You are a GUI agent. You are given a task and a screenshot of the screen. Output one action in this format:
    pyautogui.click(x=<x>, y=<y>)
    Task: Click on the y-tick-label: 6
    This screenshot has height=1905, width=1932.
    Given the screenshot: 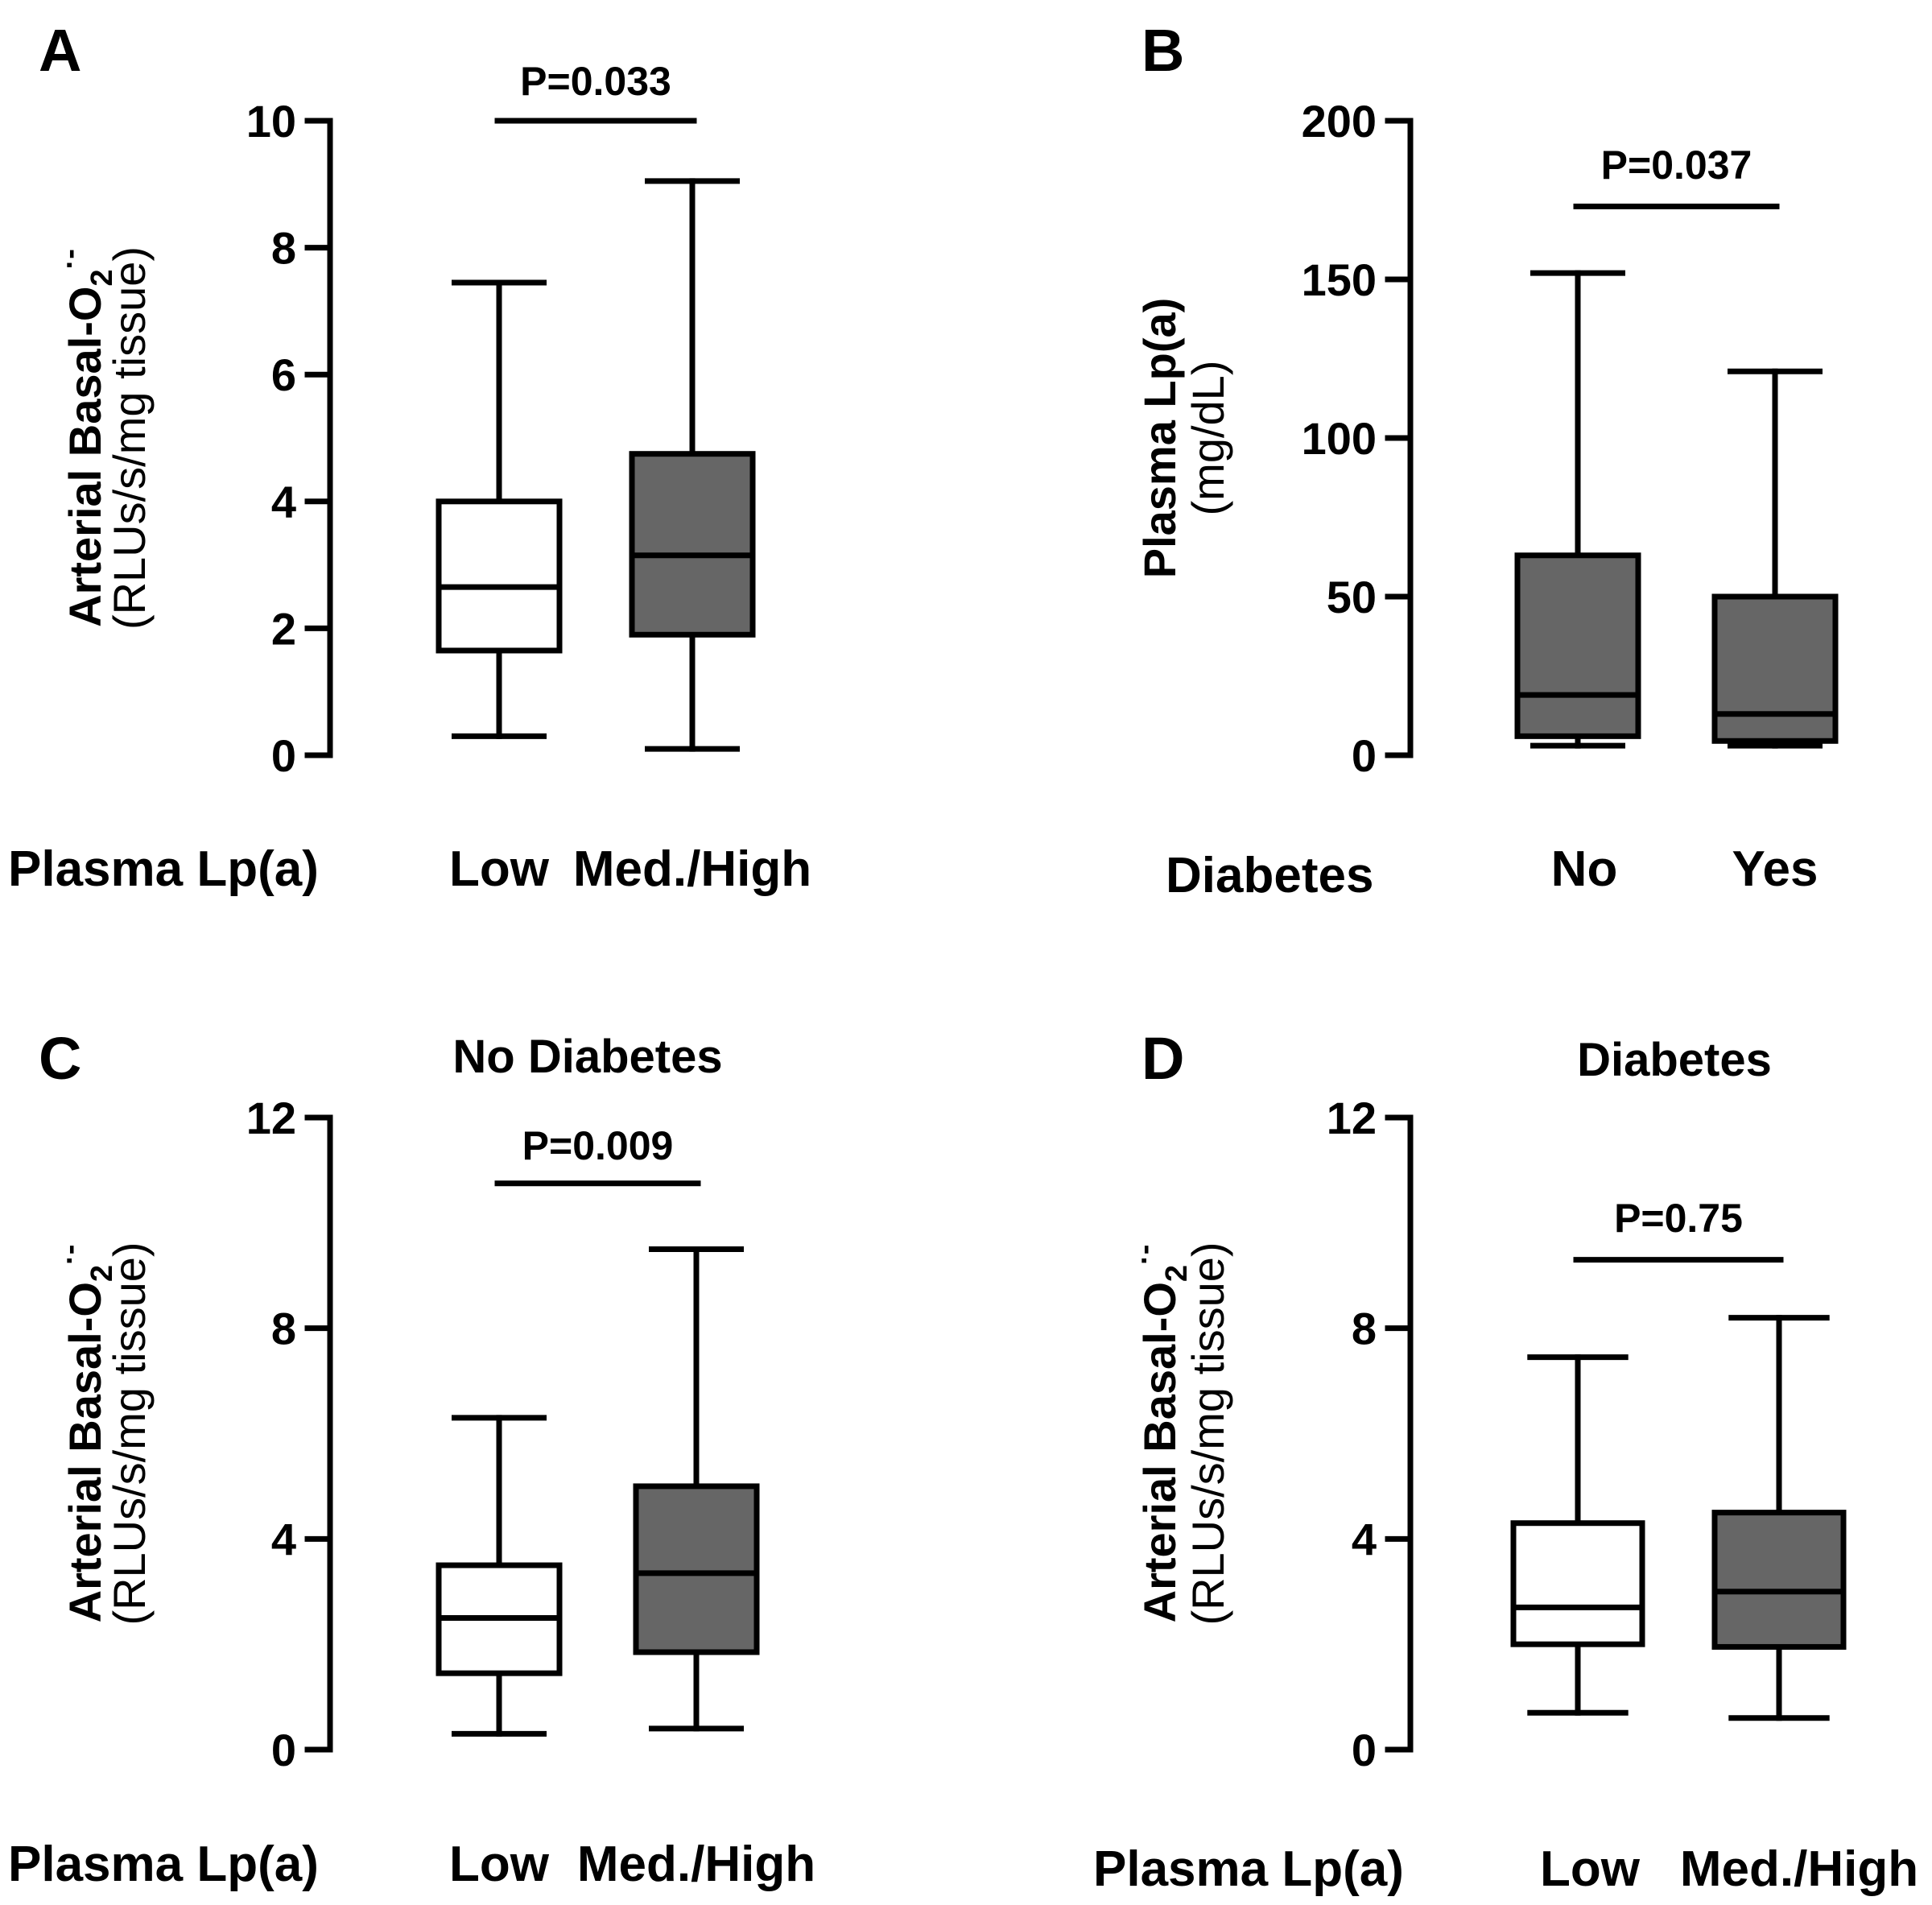 What is the action you would take?
    pyautogui.click(x=283, y=374)
    